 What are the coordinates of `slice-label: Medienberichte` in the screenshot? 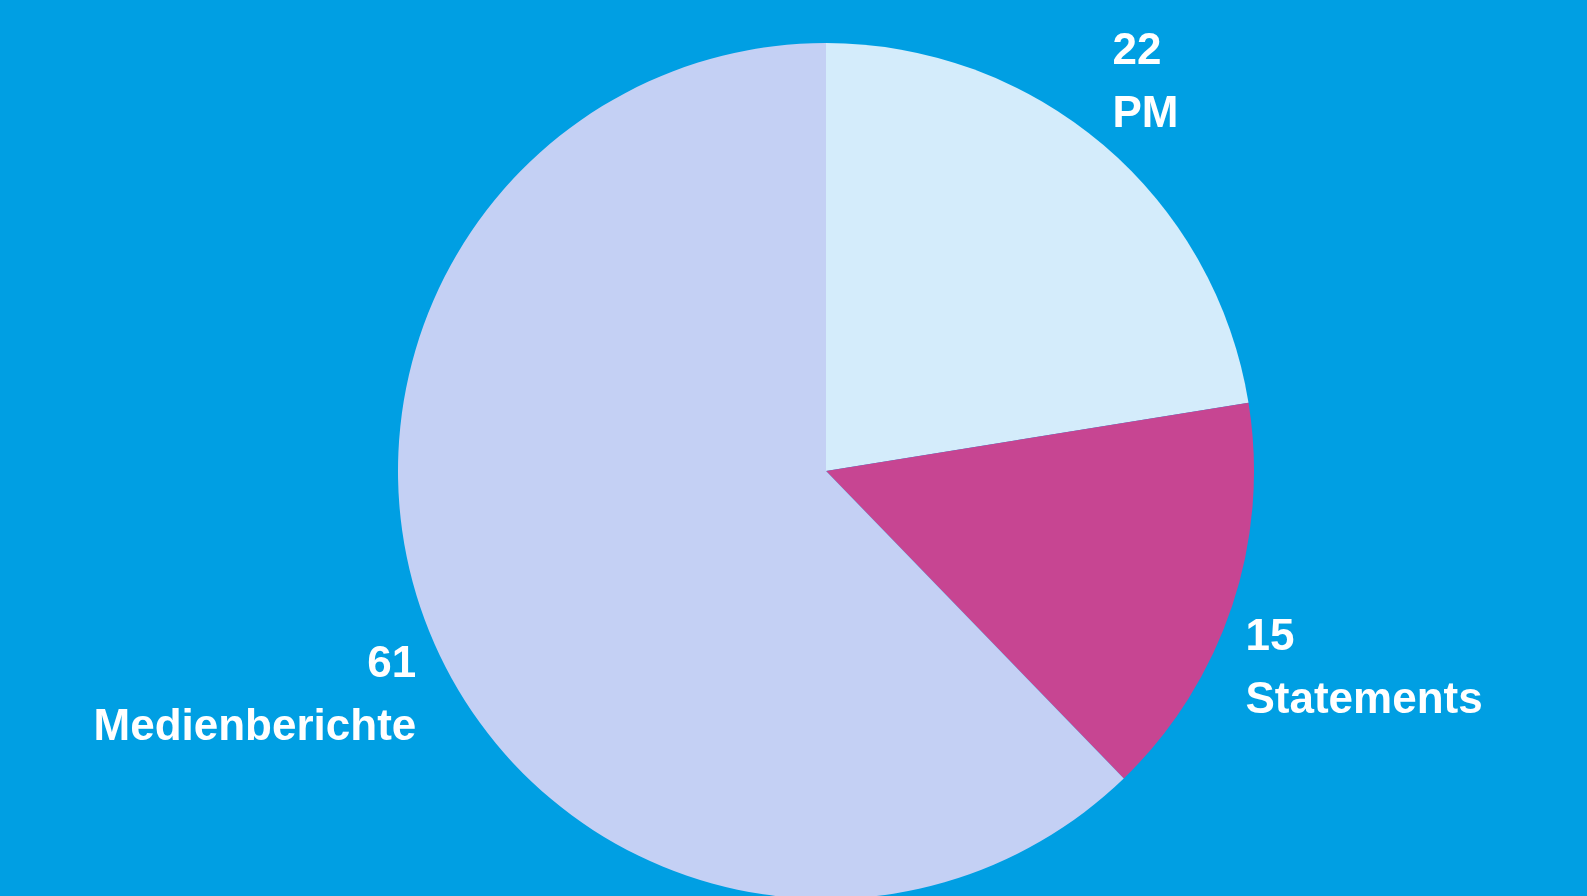 It's located at (255, 724).